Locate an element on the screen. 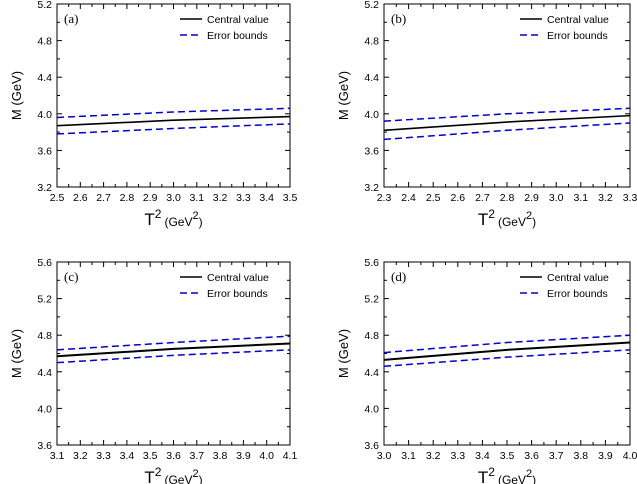 This screenshot has height=484, width=637. x-tick-label: 3.1 is located at coordinates (196, 198).